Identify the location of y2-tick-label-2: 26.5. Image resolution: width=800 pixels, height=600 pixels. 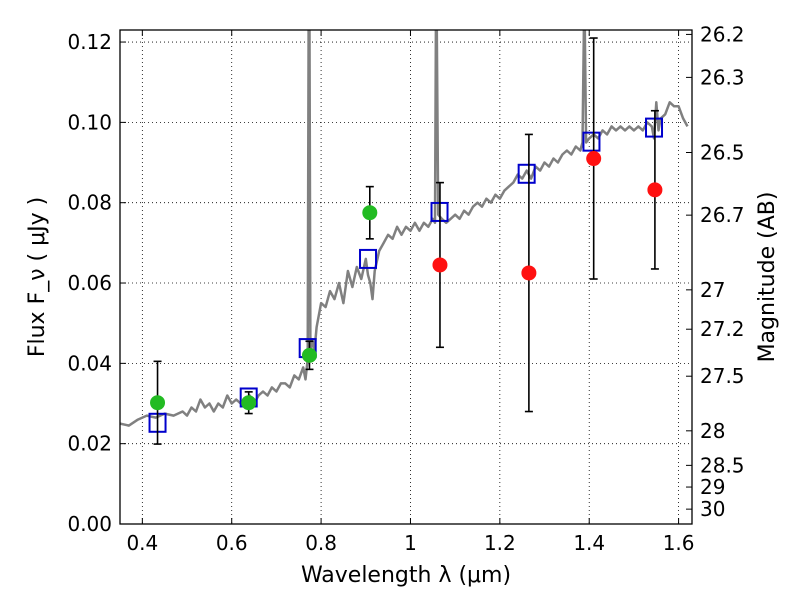
(722, 152).